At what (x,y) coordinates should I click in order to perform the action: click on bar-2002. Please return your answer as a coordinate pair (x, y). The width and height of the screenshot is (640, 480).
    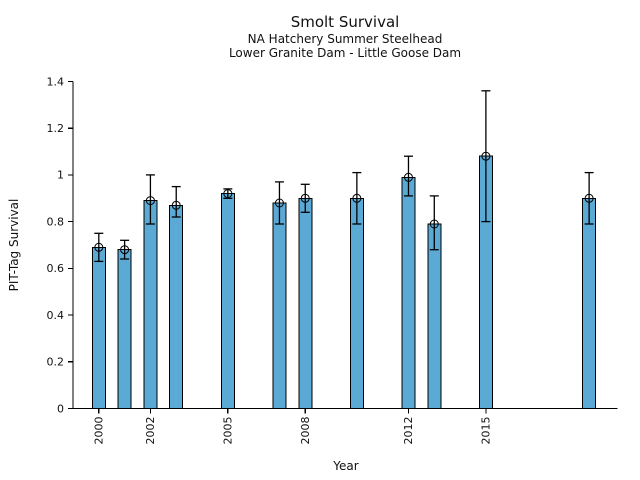
    Looking at the image, I should click on (150, 304).